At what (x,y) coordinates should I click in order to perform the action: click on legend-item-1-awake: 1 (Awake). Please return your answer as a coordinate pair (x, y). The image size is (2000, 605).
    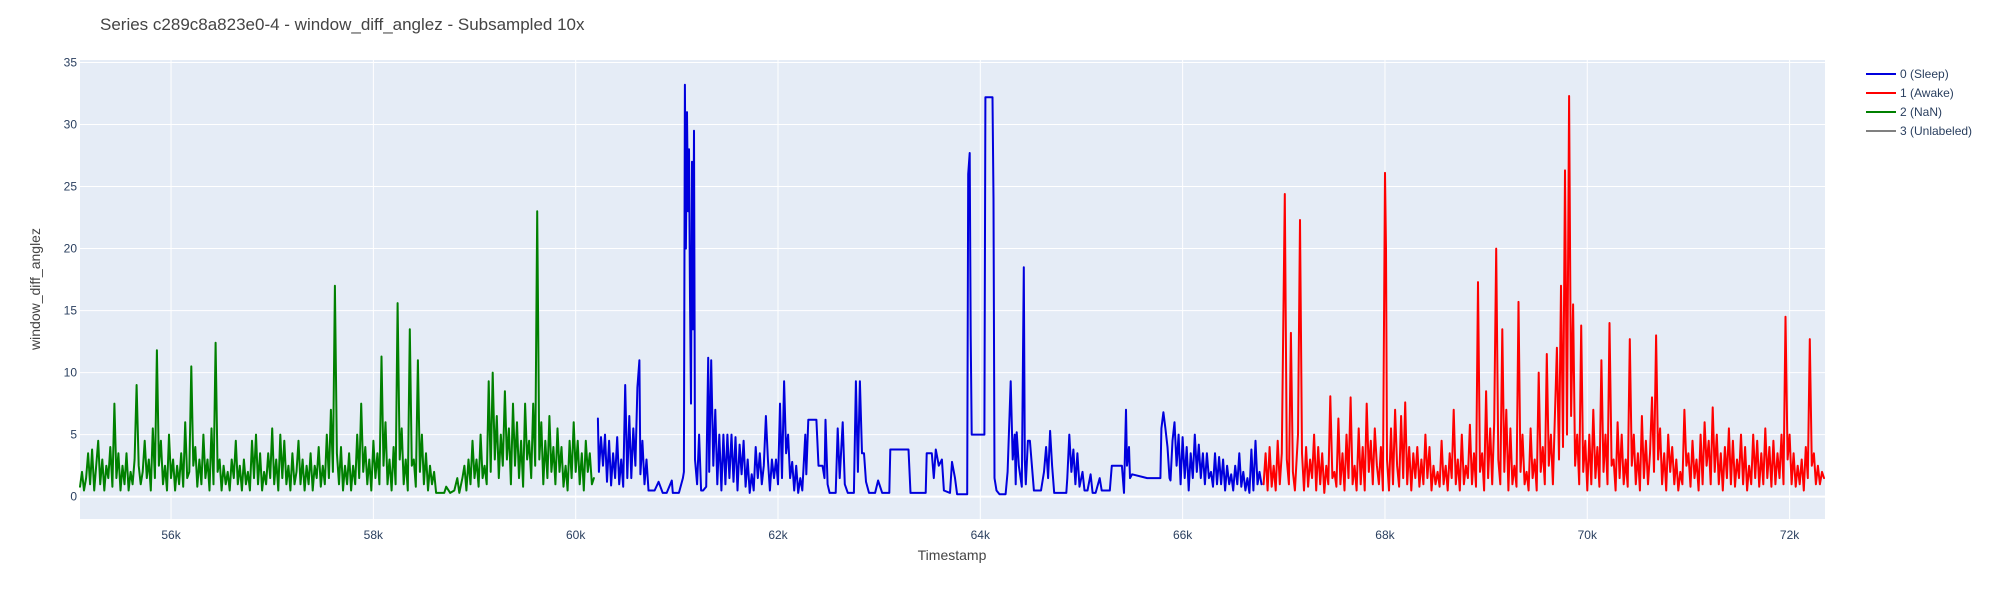
    Looking at the image, I should click on (1910, 93).